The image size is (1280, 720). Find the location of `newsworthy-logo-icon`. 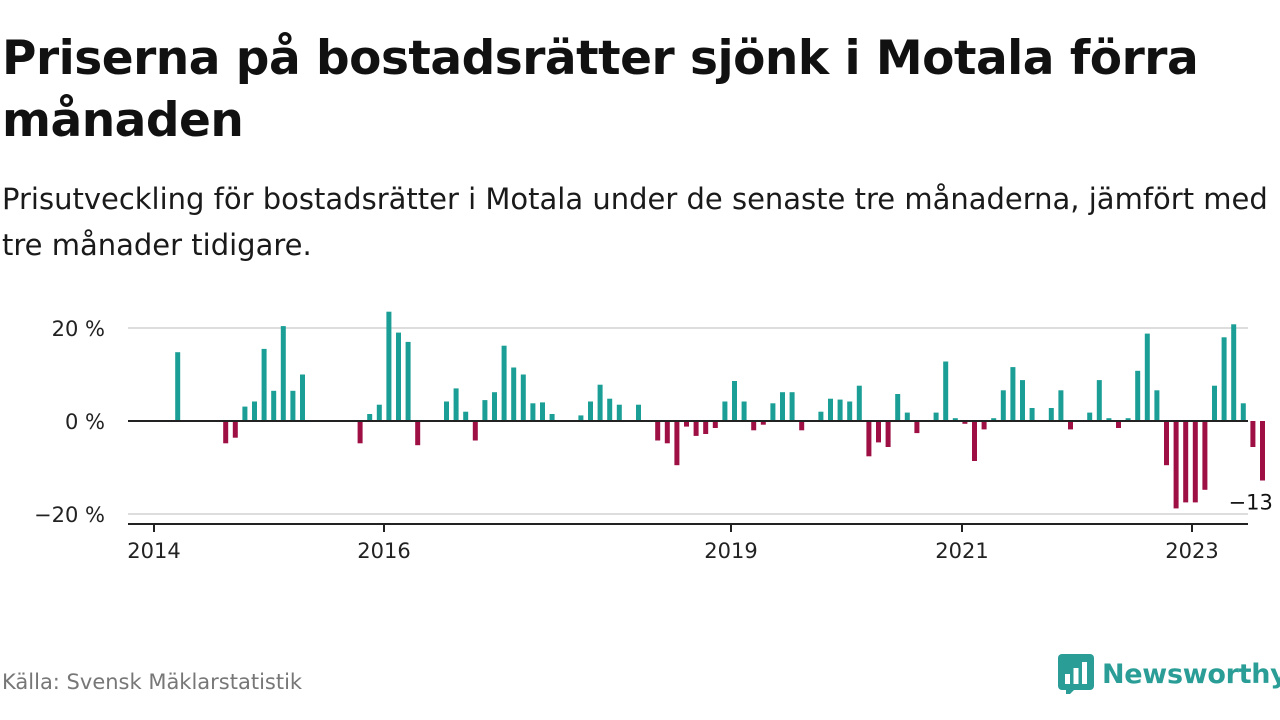

newsworthy-logo-icon is located at coordinates (1076, 674).